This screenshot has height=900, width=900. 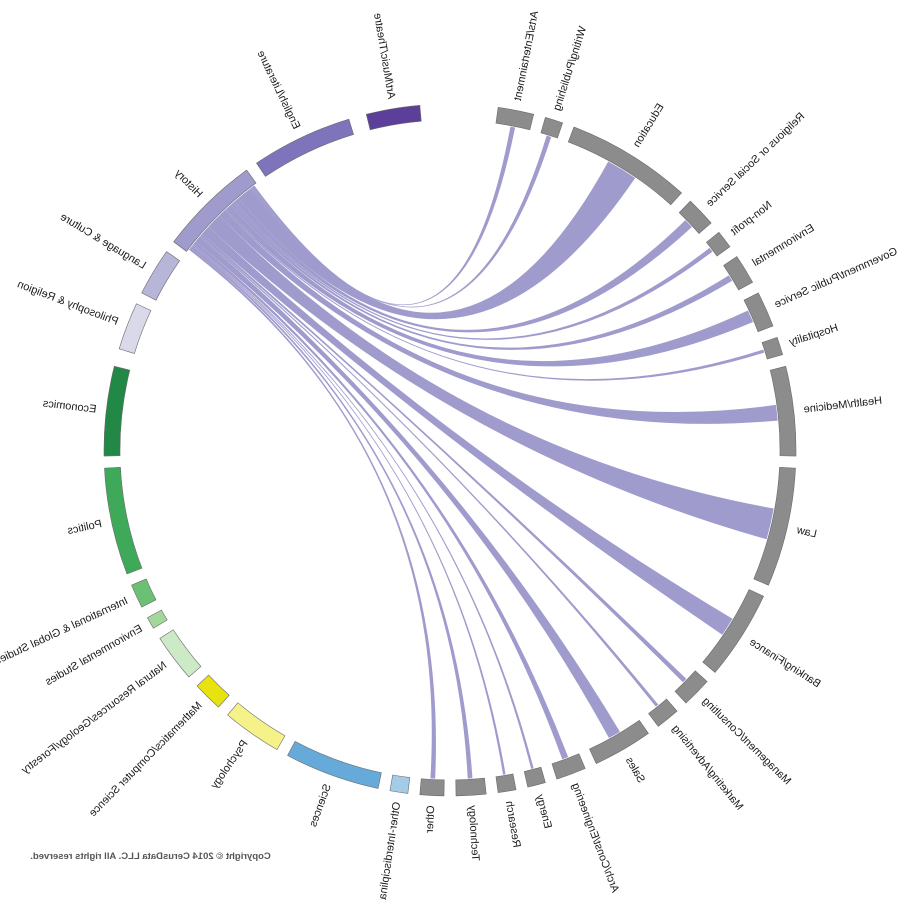 I want to click on career-label-environmental: Environmental, so click(x=783, y=245).